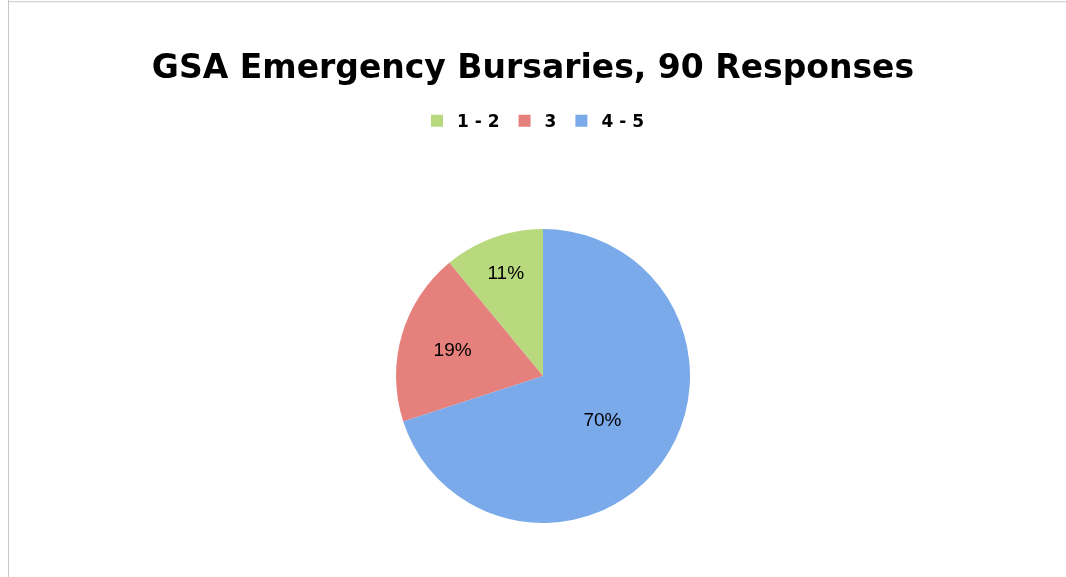 The width and height of the screenshot is (1066, 577). I want to click on data-label: 19%, so click(452, 350).